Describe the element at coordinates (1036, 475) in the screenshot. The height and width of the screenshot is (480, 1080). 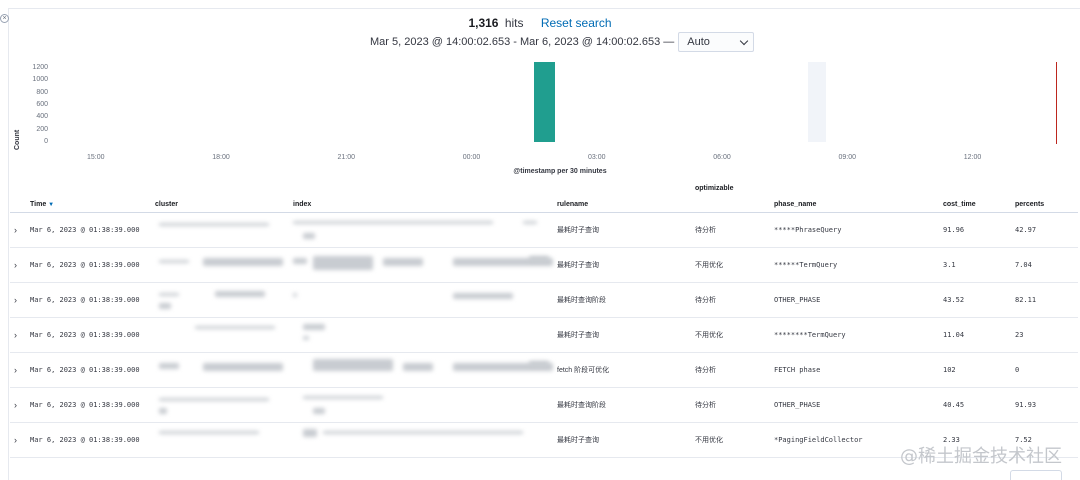
I see `footer-button` at that location.